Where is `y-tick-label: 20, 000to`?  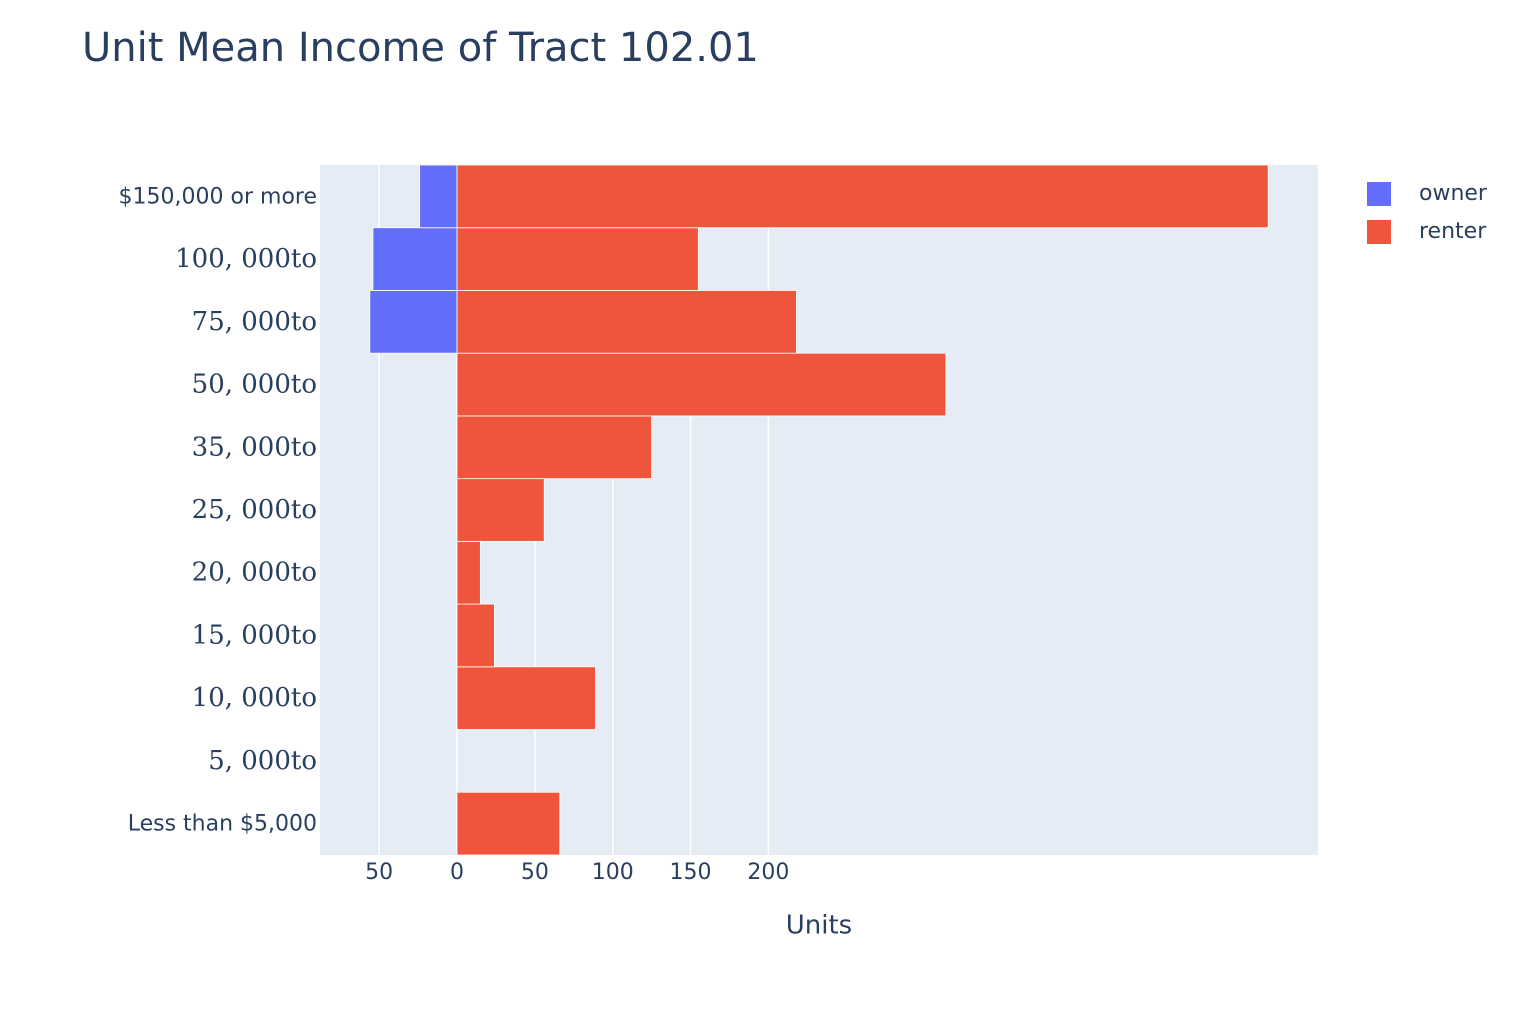
y-tick-label: 20, 000to is located at coordinates (254, 573).